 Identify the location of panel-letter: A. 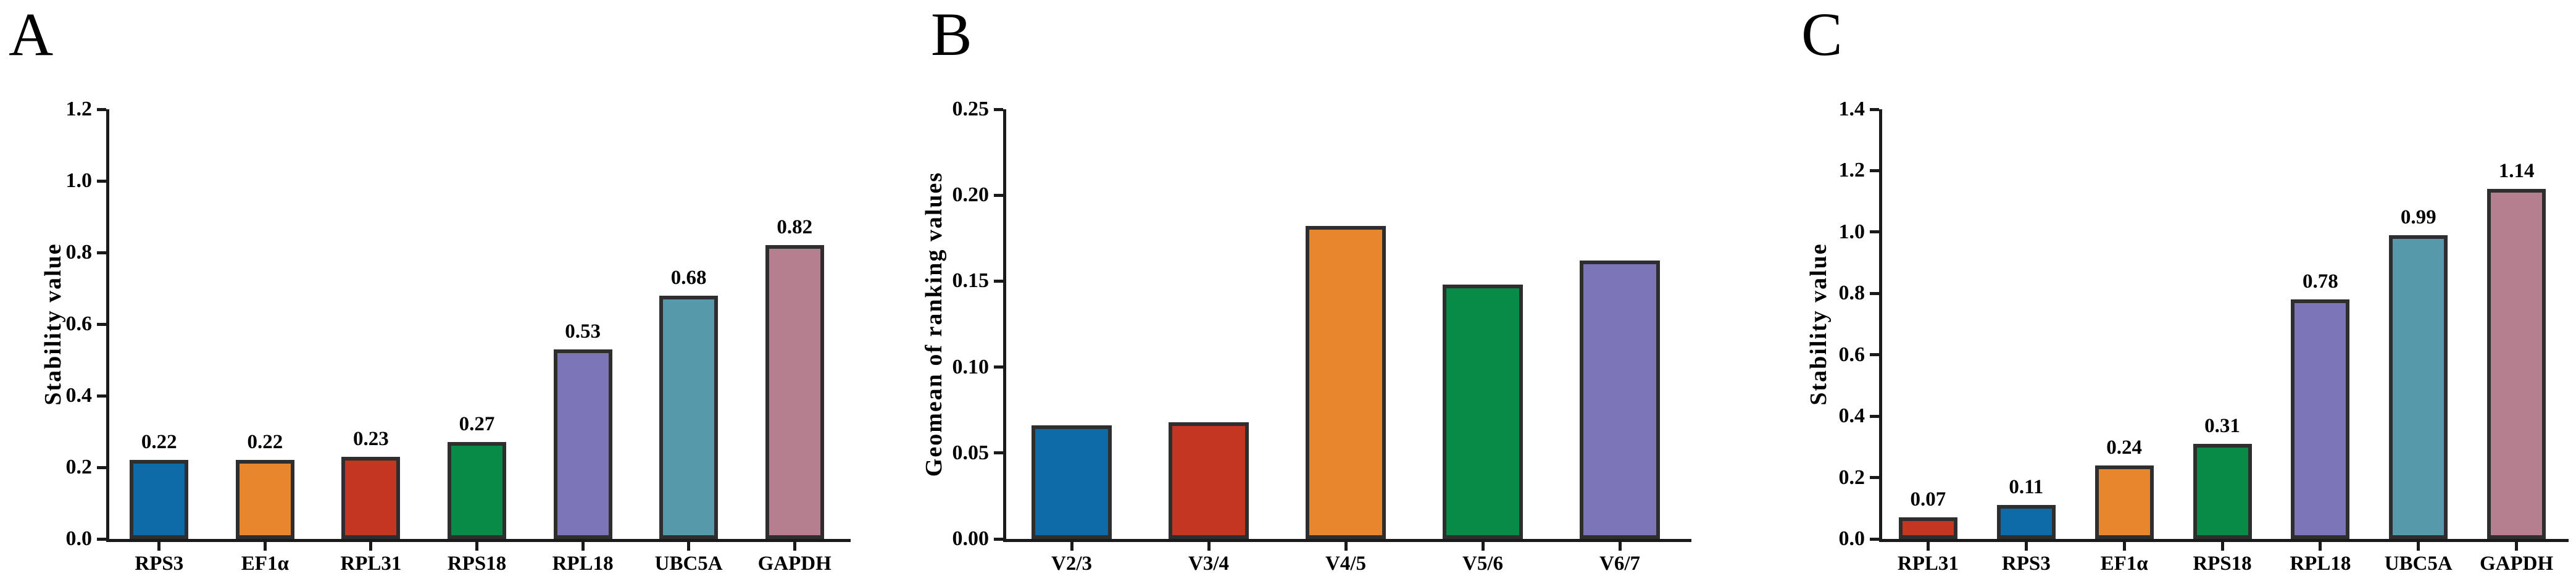
(31, 34).